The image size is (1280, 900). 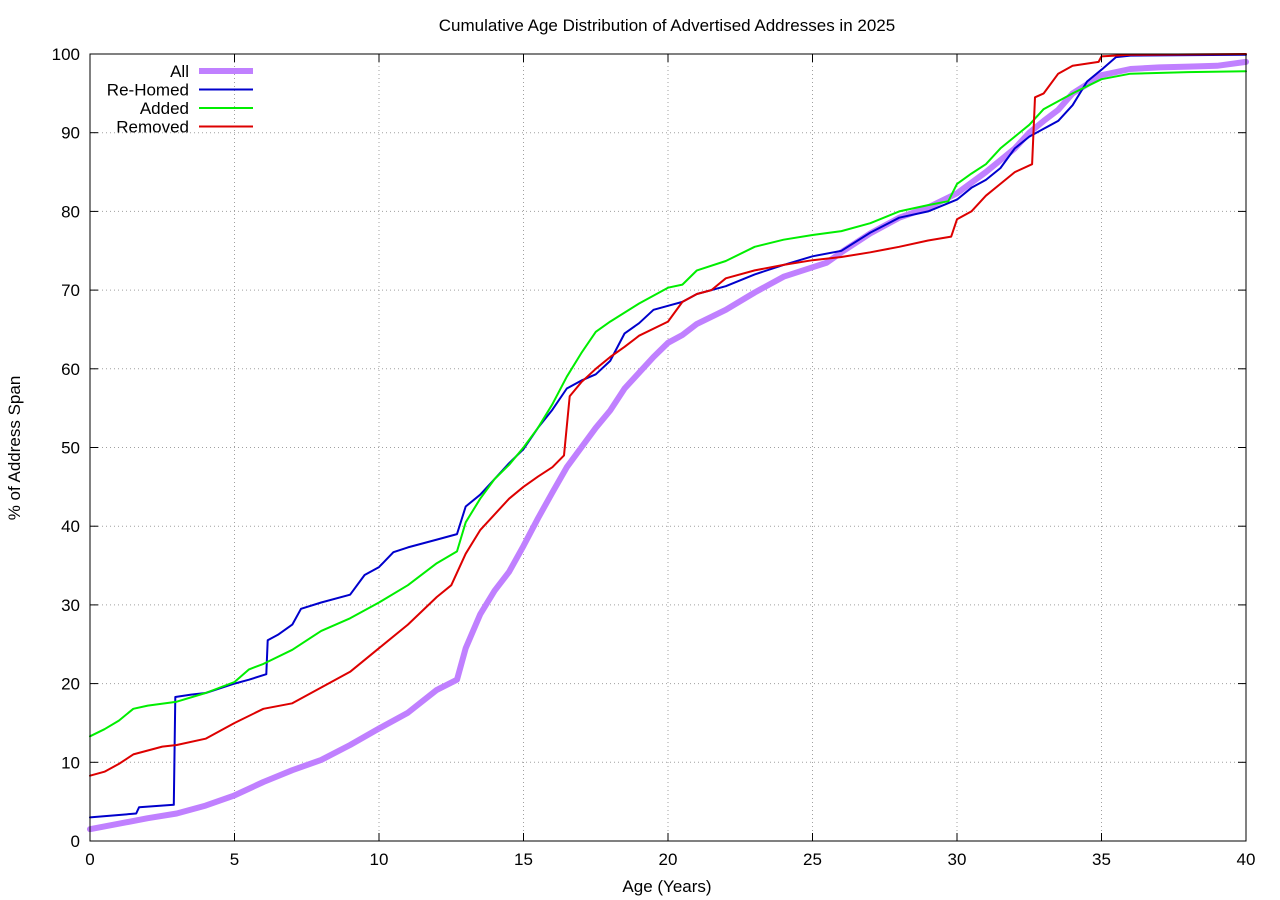 I want to click on x-axis-label: Age (Years), so click(x=666, y=886).